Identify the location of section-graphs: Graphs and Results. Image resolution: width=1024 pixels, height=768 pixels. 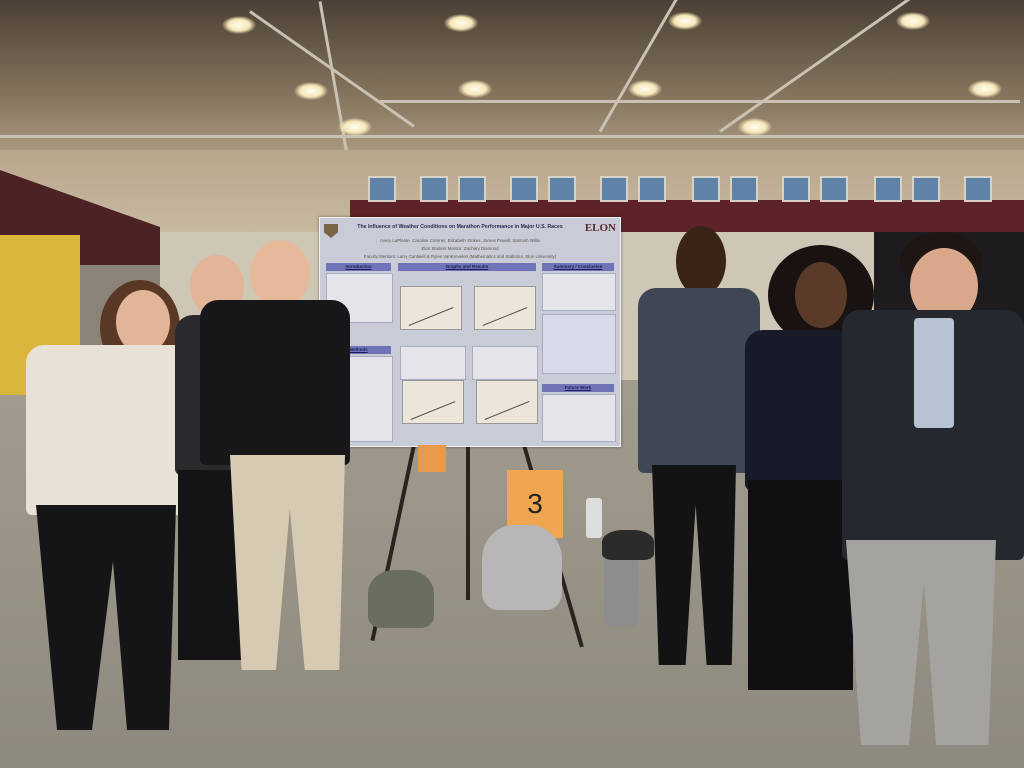
(467, 267).